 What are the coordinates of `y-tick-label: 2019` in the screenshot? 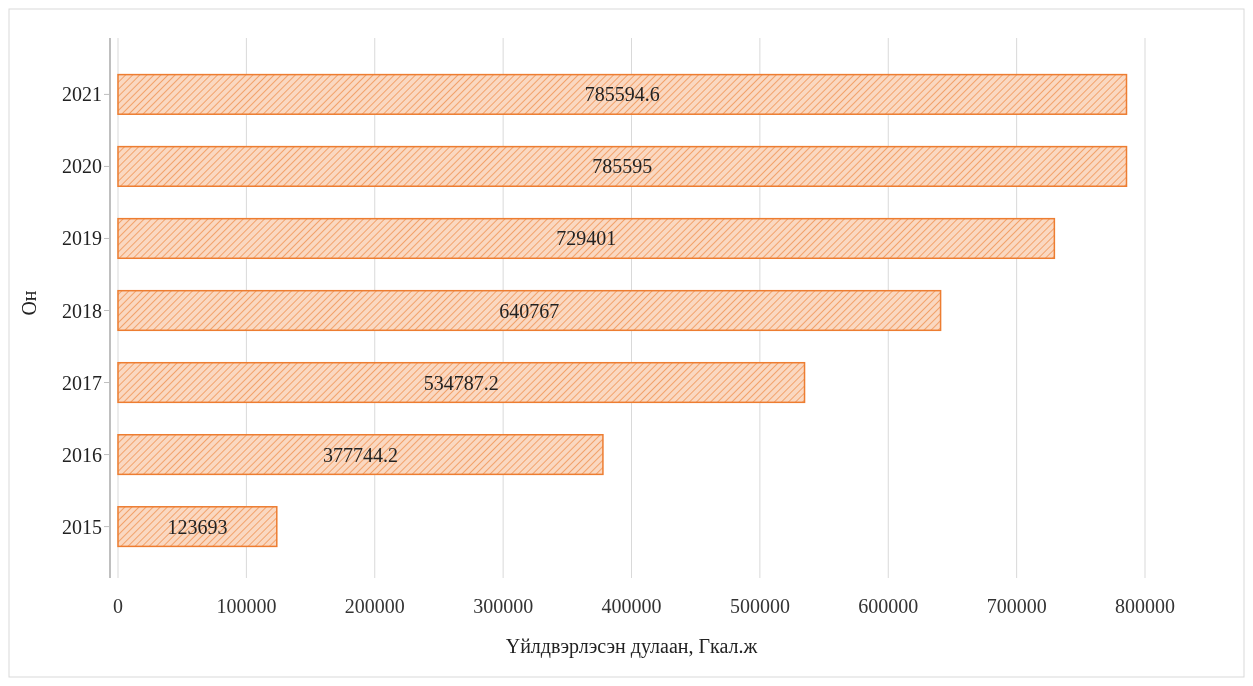 It's located at (82, 238).